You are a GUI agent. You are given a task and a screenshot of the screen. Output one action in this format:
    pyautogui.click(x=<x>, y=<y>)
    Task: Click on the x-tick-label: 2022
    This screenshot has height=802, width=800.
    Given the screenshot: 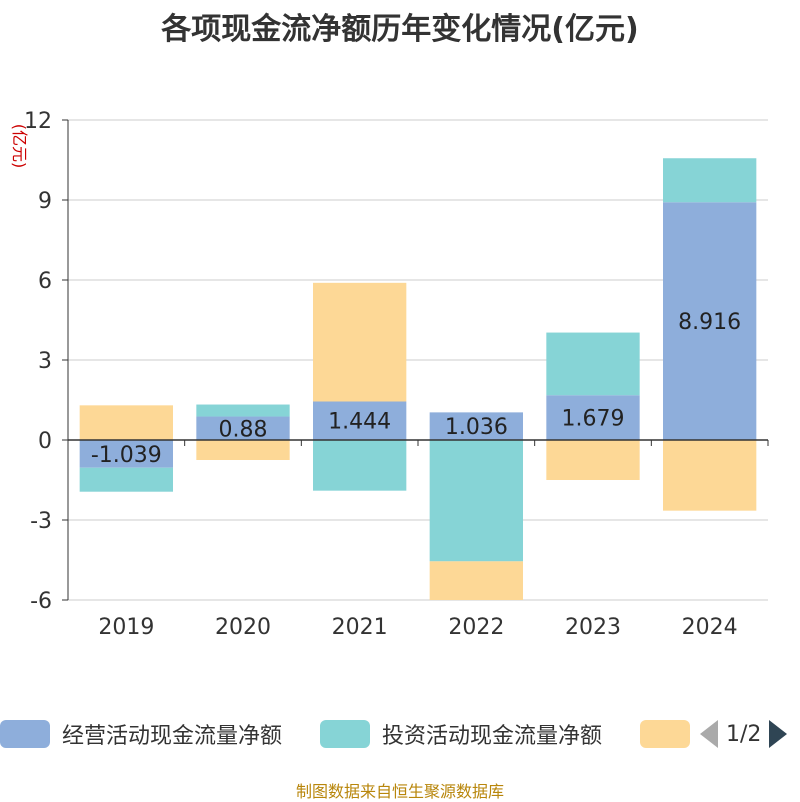 What is the action you would take?
    pyautogui.click(x=476, y=627)
    